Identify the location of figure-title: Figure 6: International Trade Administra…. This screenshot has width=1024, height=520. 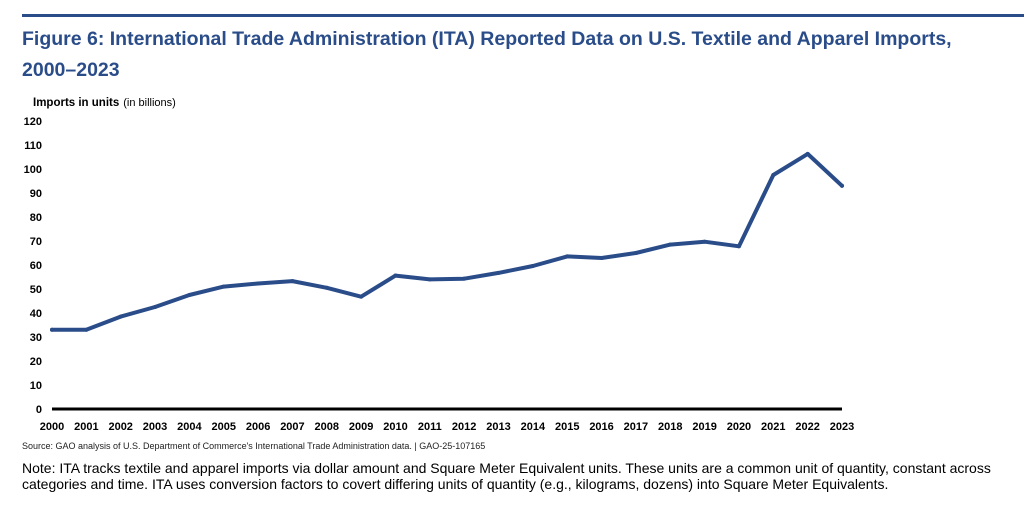
(487, 54).